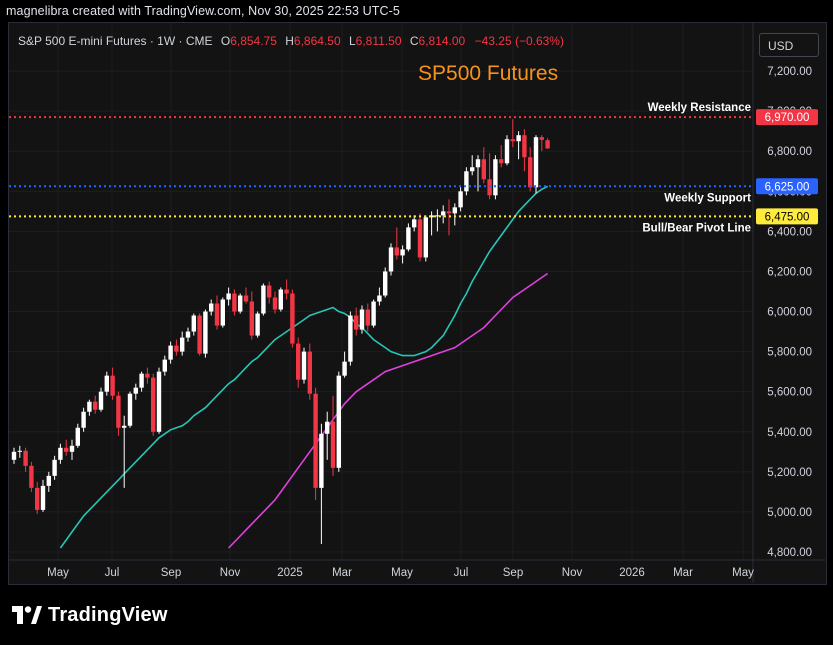 The width and height of the screenshot is (833, 645). What do you see at coordinates (789, 152) in the screenshot?
I see `y-tick-label: 6,800.00` at bounding box center [789, 152].